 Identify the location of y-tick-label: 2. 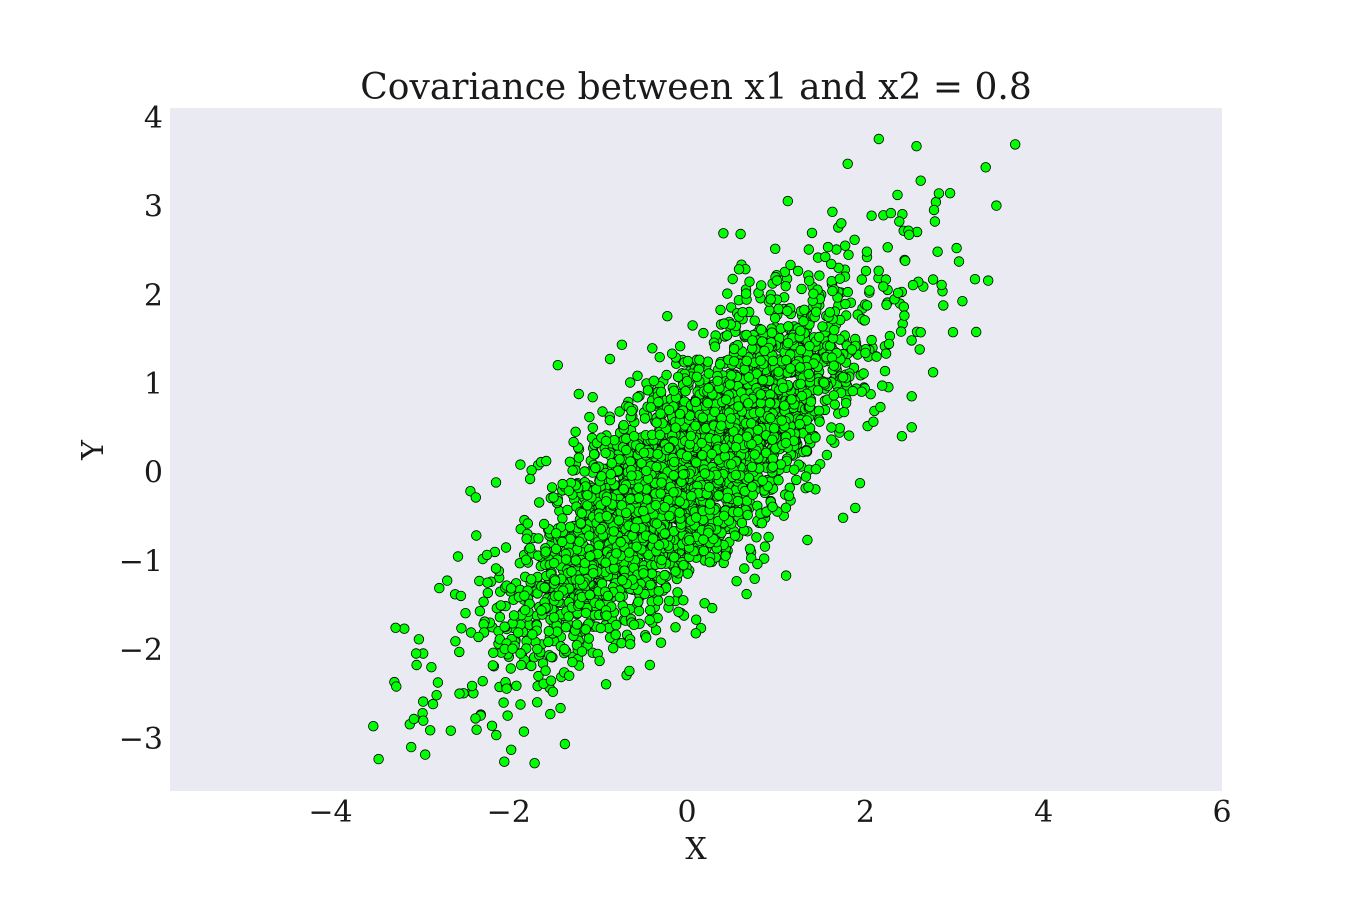
(153, 295).